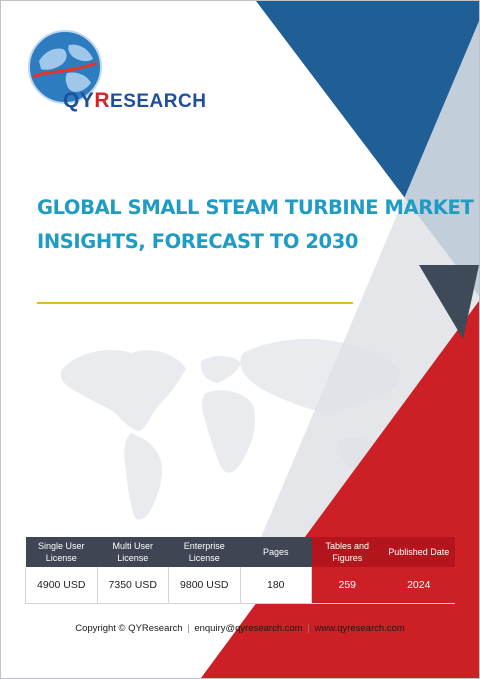 The image size is (480, 679). I want to click on header-enterprise: Enterprise License, so click(204, 552).